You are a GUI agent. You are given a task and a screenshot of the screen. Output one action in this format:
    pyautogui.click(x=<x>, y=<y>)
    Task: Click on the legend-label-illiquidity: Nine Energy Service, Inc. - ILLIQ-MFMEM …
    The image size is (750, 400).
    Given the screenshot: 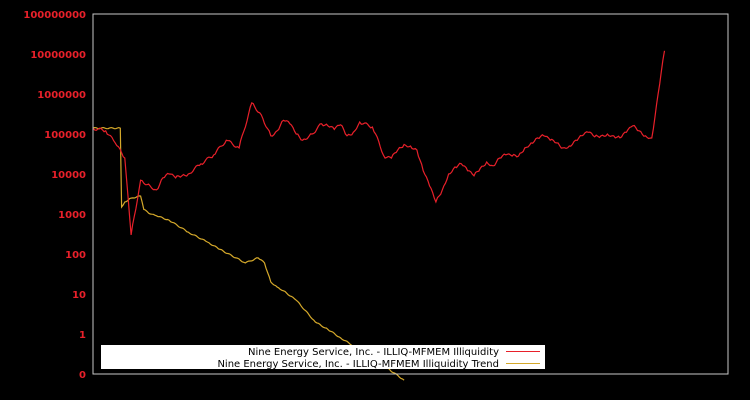 What is the action you would take?
    pyautogui.click(x=373, y=352)
    